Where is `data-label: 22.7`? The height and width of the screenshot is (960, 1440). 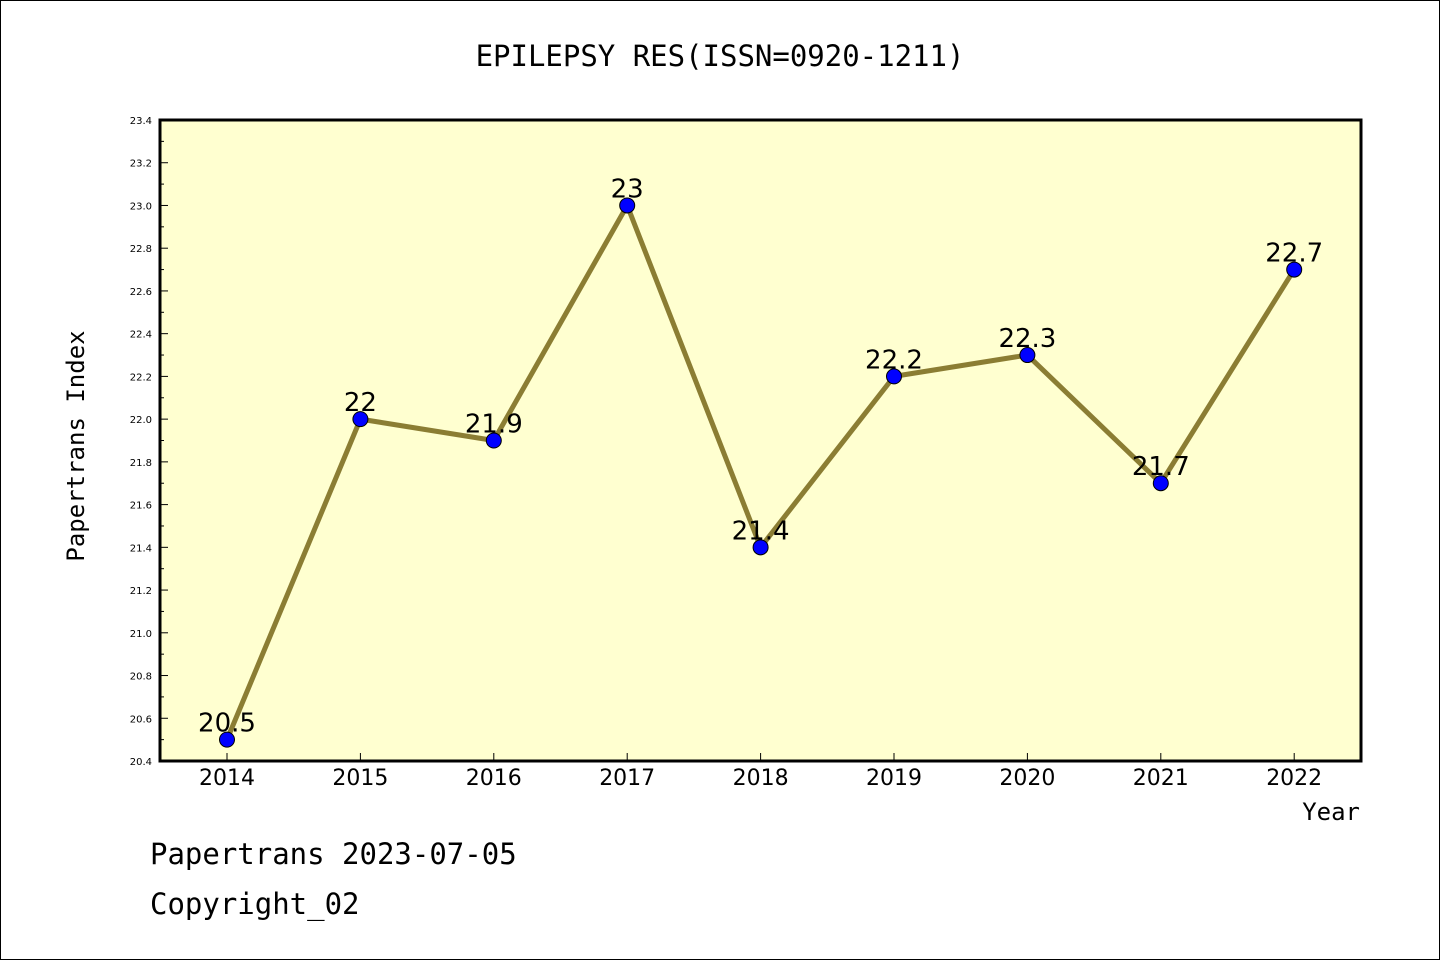 data-label: 22.7 is located at coordinates (1294, 254).